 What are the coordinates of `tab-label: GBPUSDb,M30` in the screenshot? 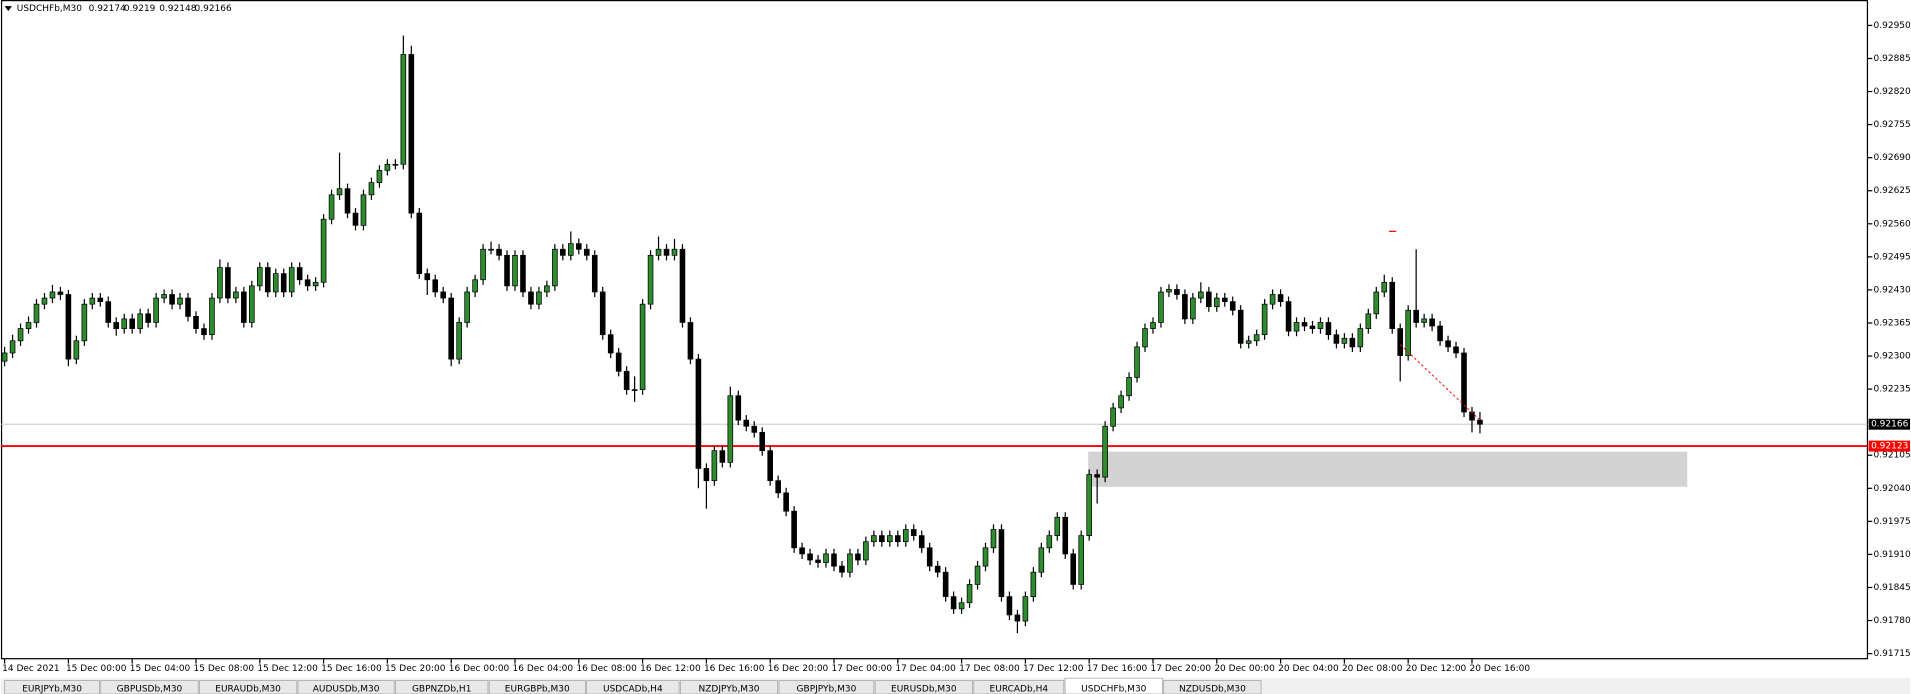 It's located at (150, 689).